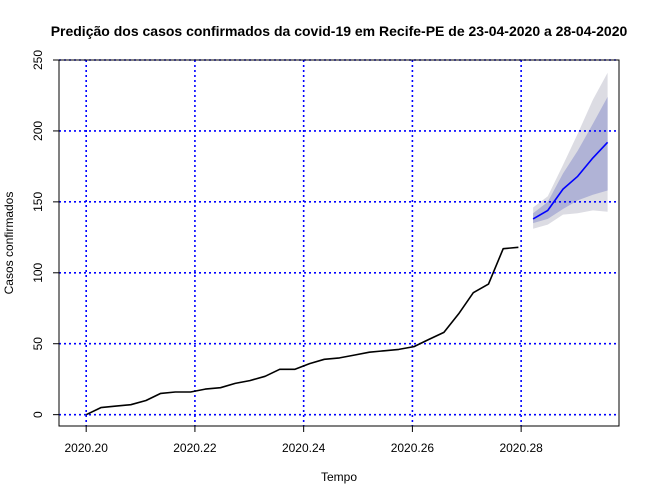  Describe the element at coordinates (339, 477) in the screenshot. I see `x-axis-label: Tempo` at that location.